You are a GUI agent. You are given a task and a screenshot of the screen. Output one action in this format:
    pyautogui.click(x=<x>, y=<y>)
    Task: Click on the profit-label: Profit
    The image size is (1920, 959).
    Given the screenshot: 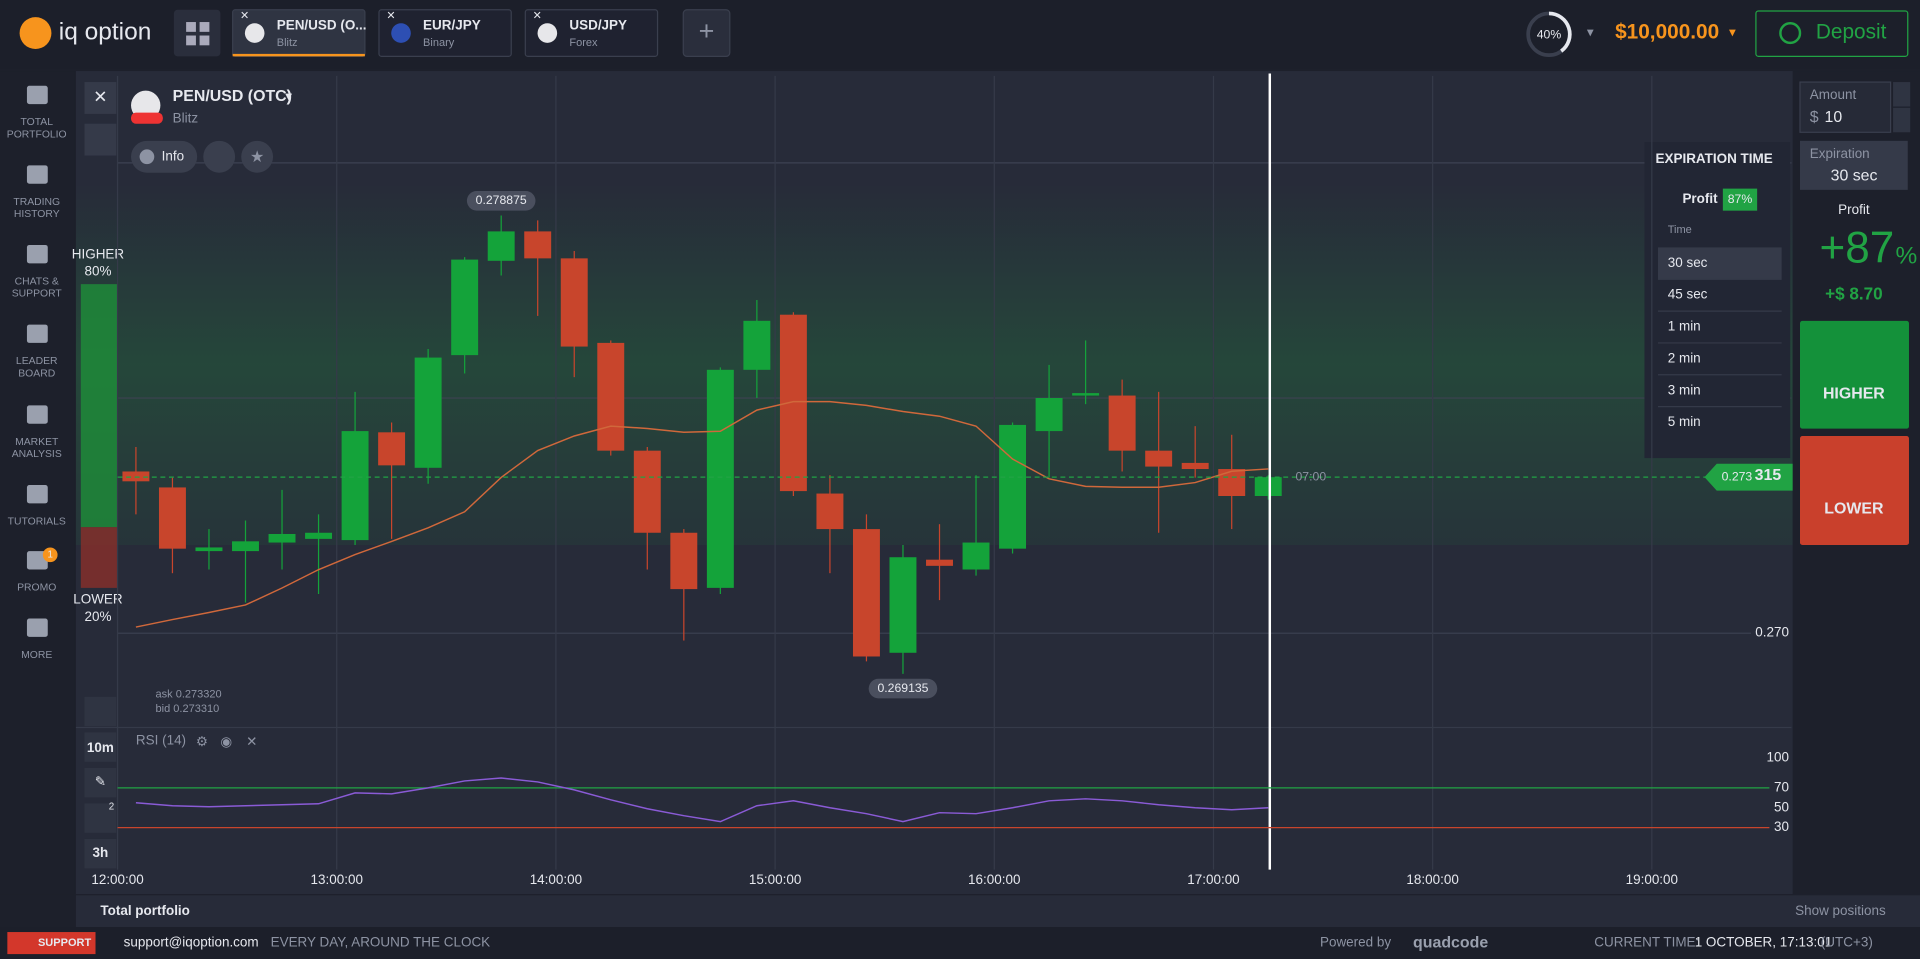 What is the action you would take?
    pyautogui.click(x=1854, y=209)
    